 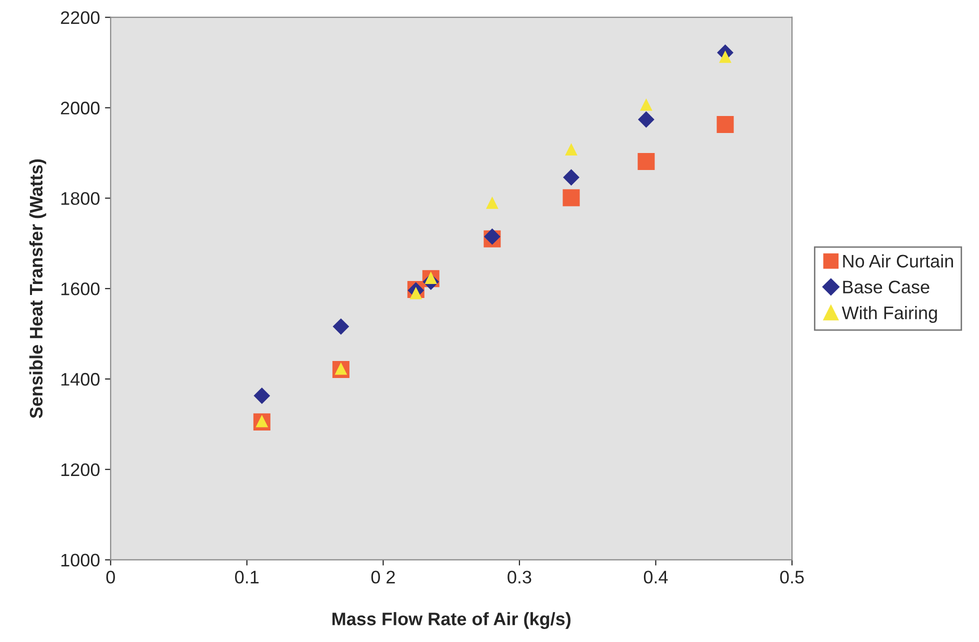 I want to click on y-tick-label: 2200, so click(x=80, y=17).